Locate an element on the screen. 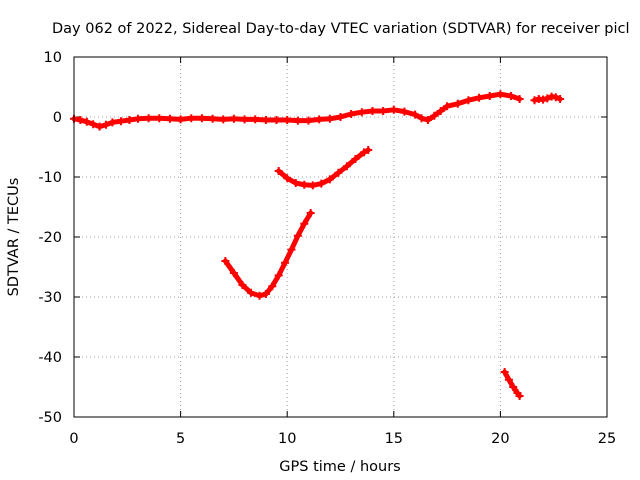 The width and height of the screenshot is (640, 480). x-tick-label: 10 is located at coordinates (287, 439).